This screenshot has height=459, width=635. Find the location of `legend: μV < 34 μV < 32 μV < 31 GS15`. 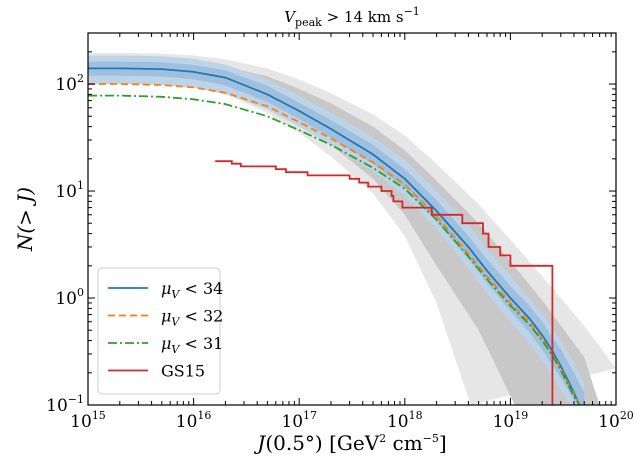

legend: μV < 34 μV < 32 μV < 31 GS15 is located at coordinates (160, 331).